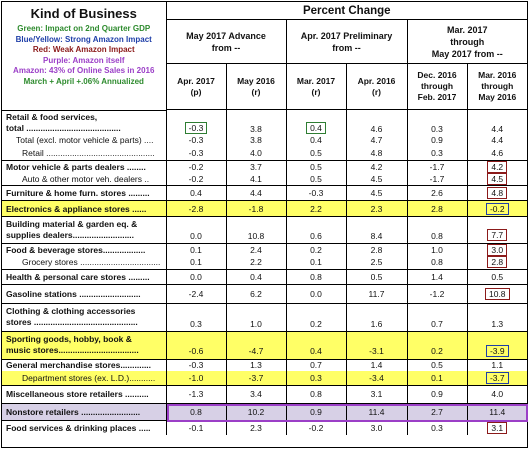  Describe the element at coordinates (84, 28) in the screenshot. I see `legend-green: Green: Impact on 2nd Quarter GDP` at that location.